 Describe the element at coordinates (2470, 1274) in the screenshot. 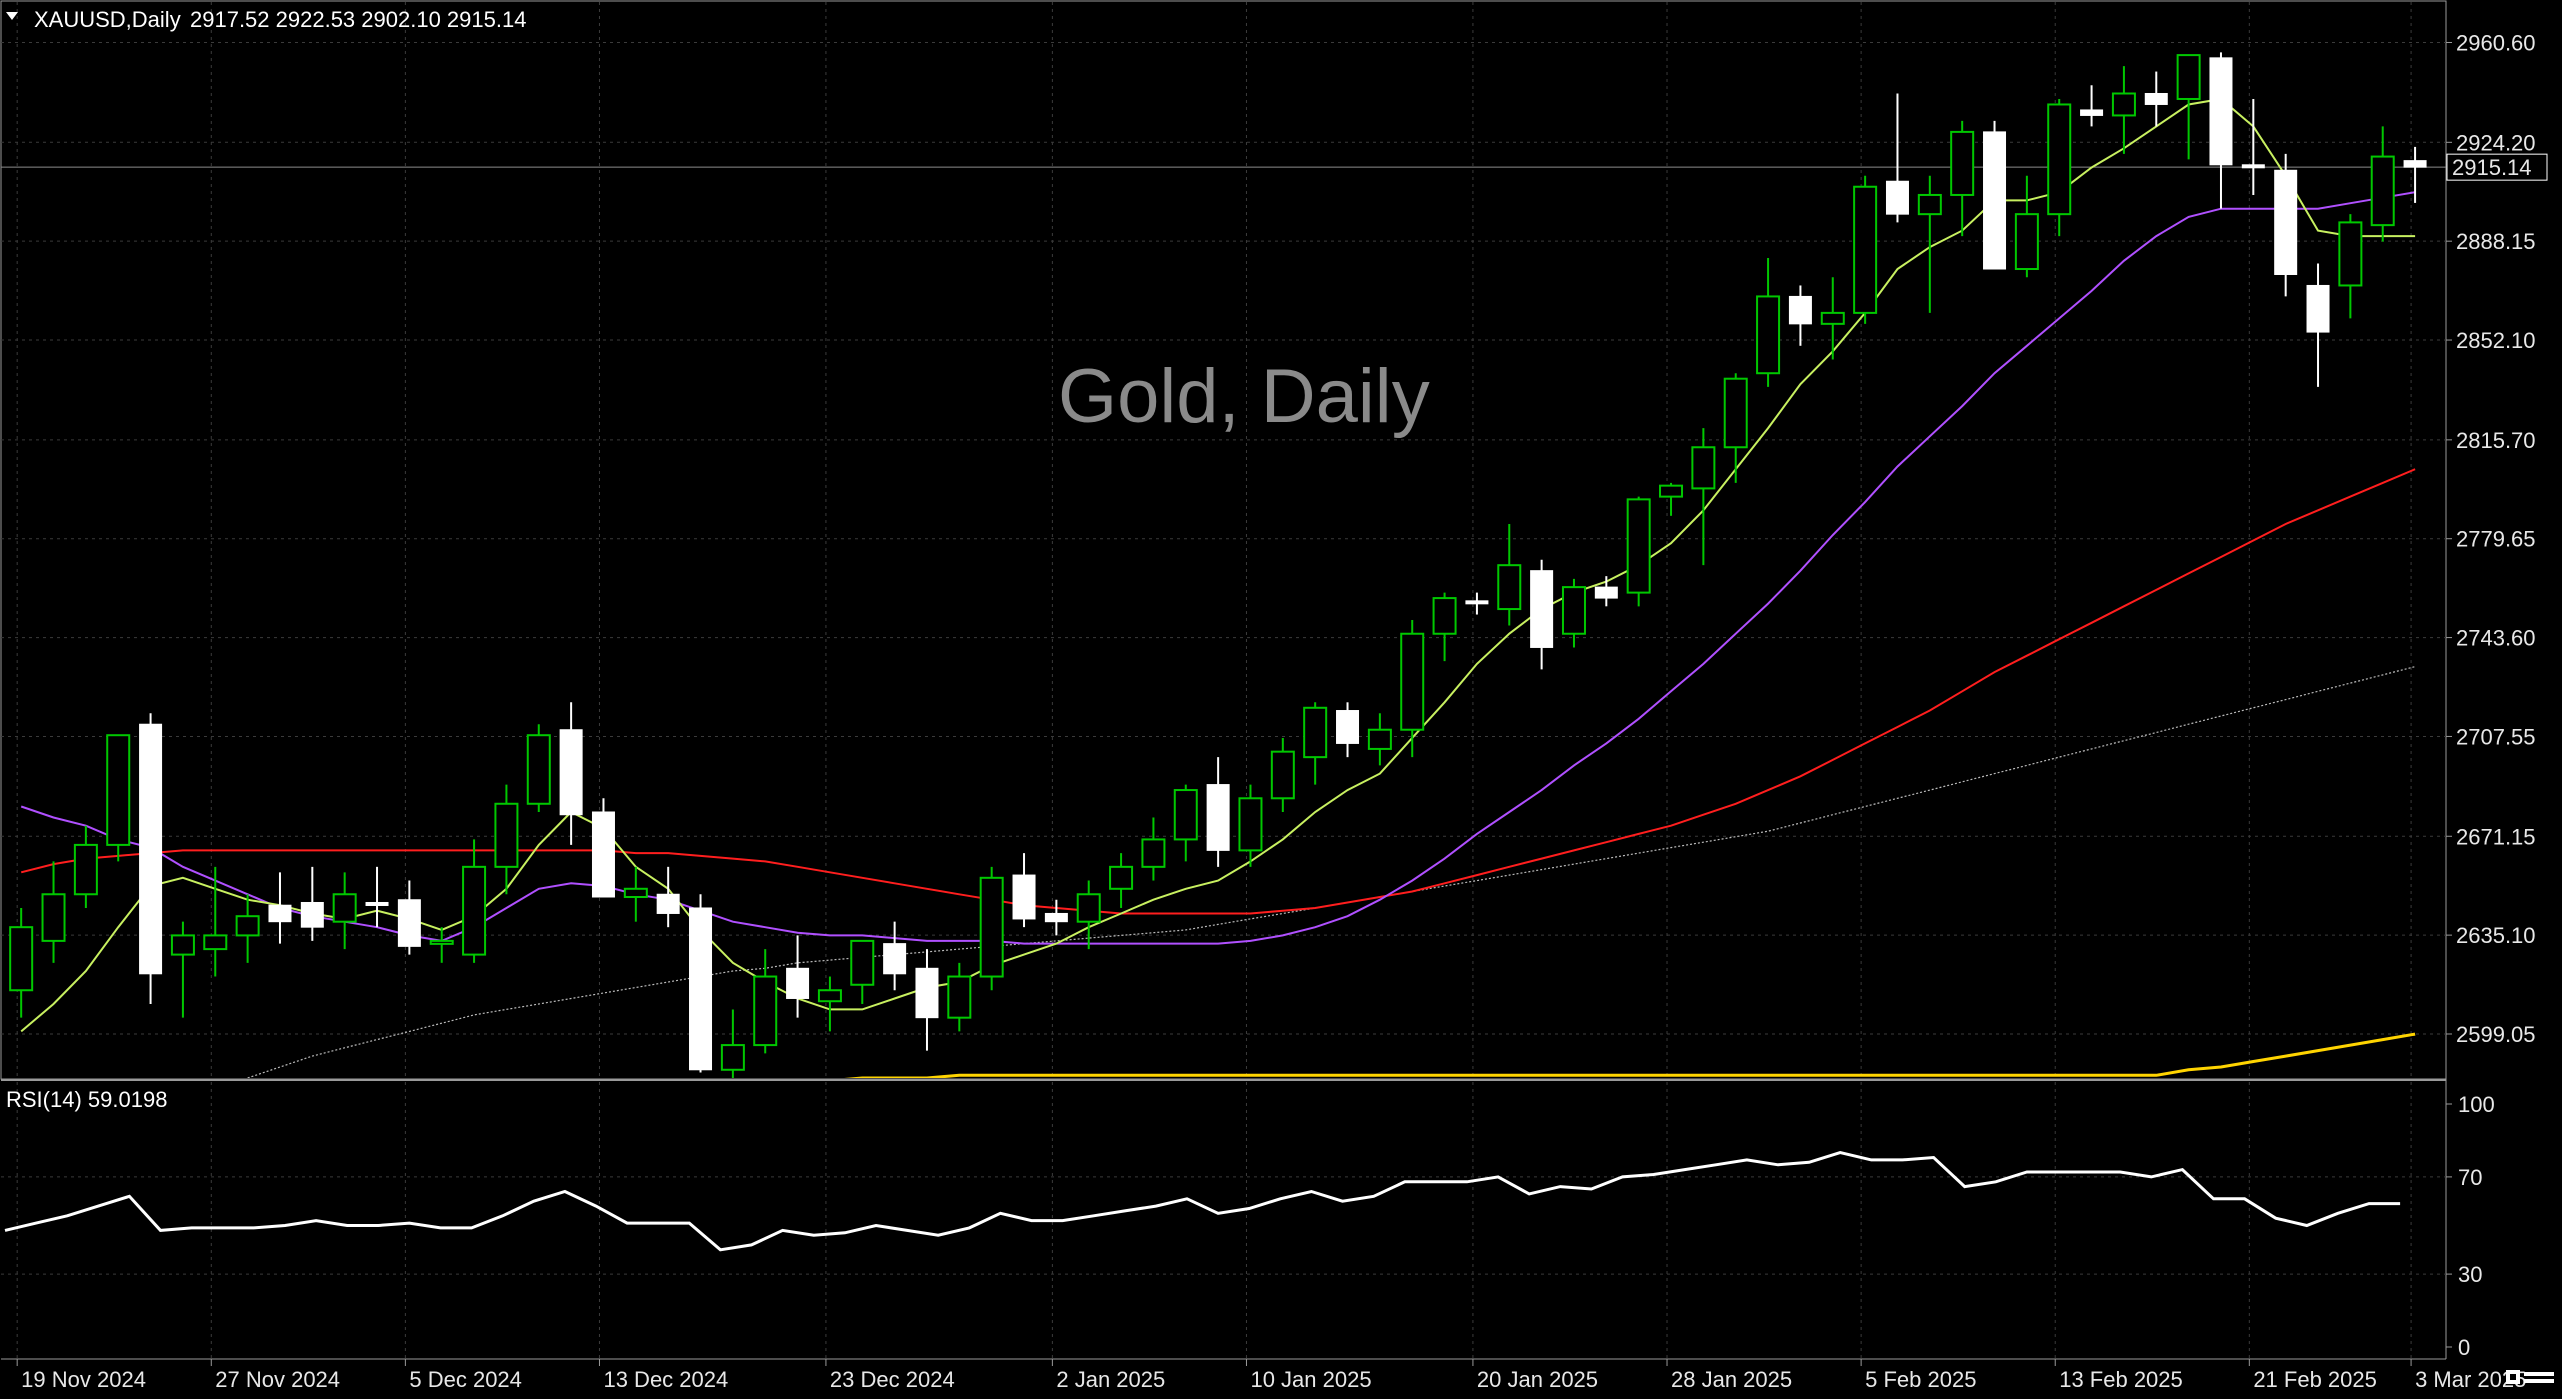

I see `rsi-tick-label: 30` at that location.